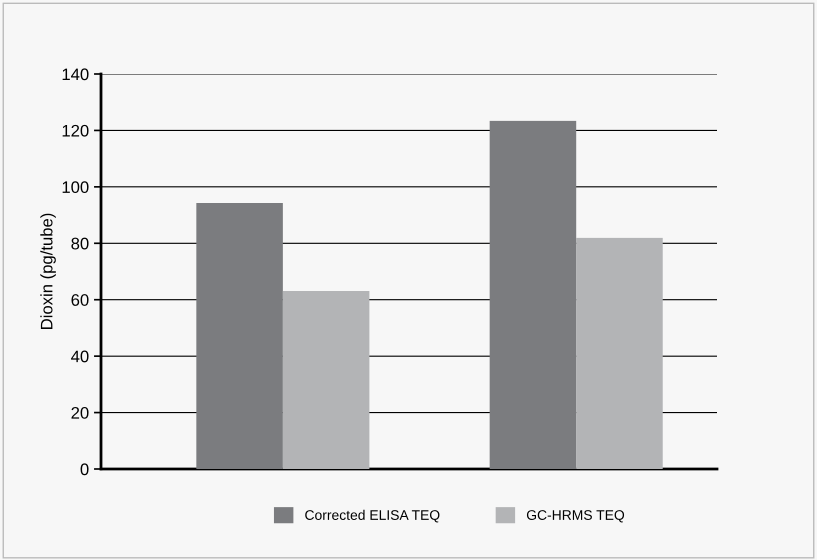 This screenshot has height=560, width=817. I want to click on y-tick-label: 20, so click(80, 412).